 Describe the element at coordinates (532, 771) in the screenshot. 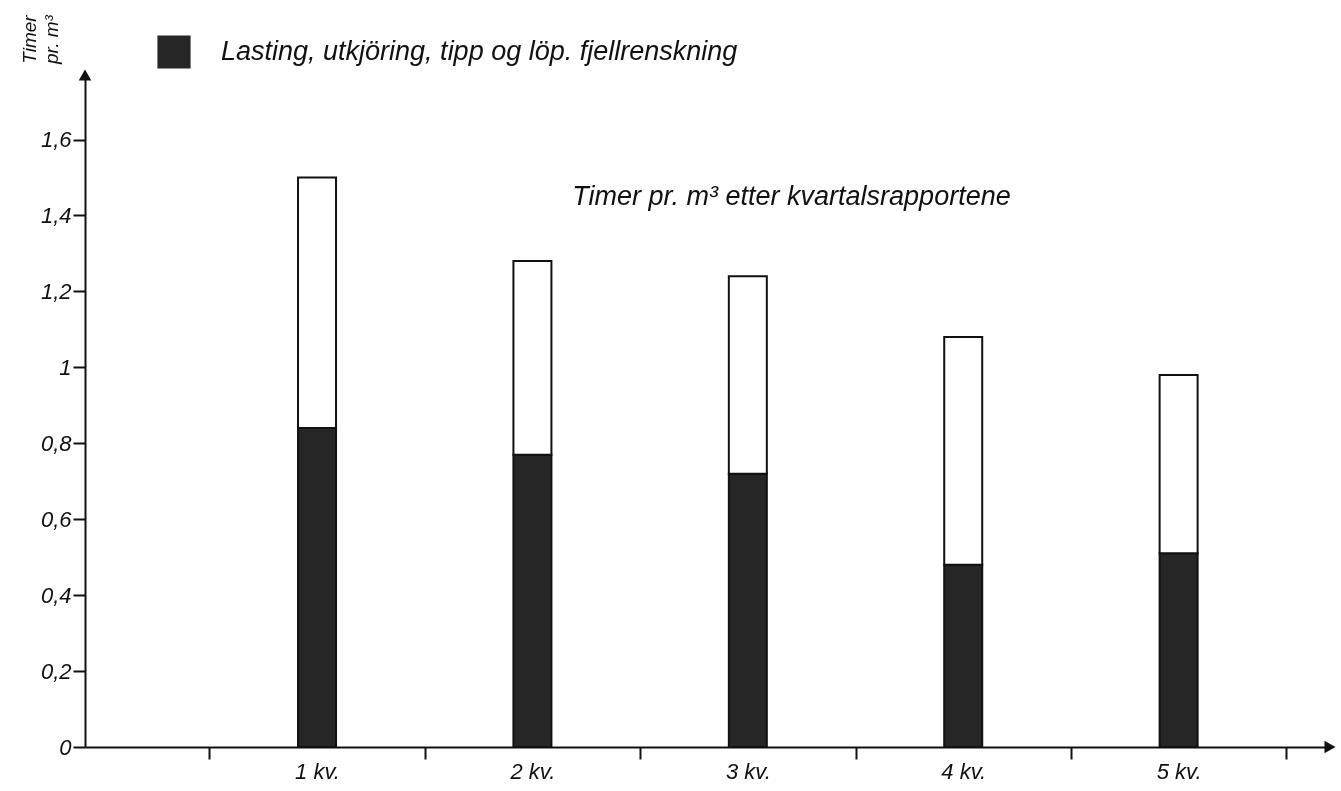

I see `x-tick-label: 2 kv.` at that location.